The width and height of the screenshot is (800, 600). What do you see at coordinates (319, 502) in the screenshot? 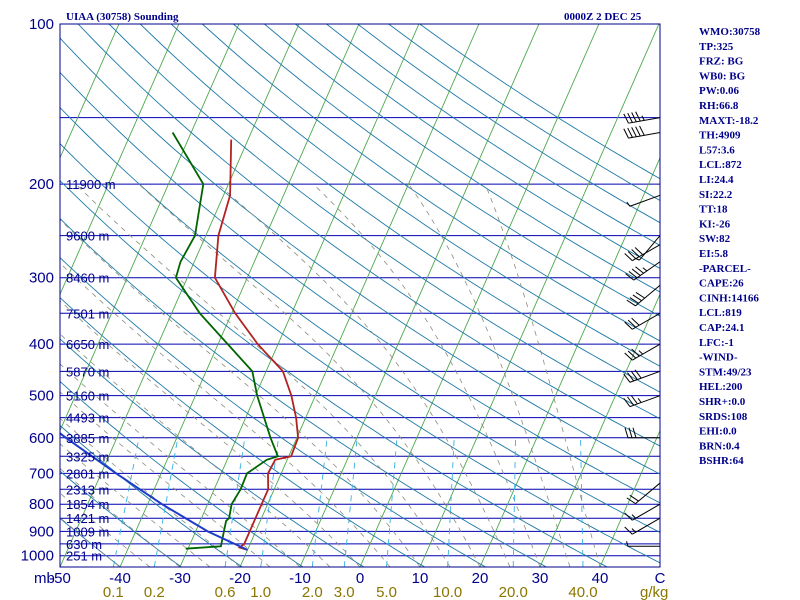
I see `mixing-ratio-line` at bounding box center [319, 502].